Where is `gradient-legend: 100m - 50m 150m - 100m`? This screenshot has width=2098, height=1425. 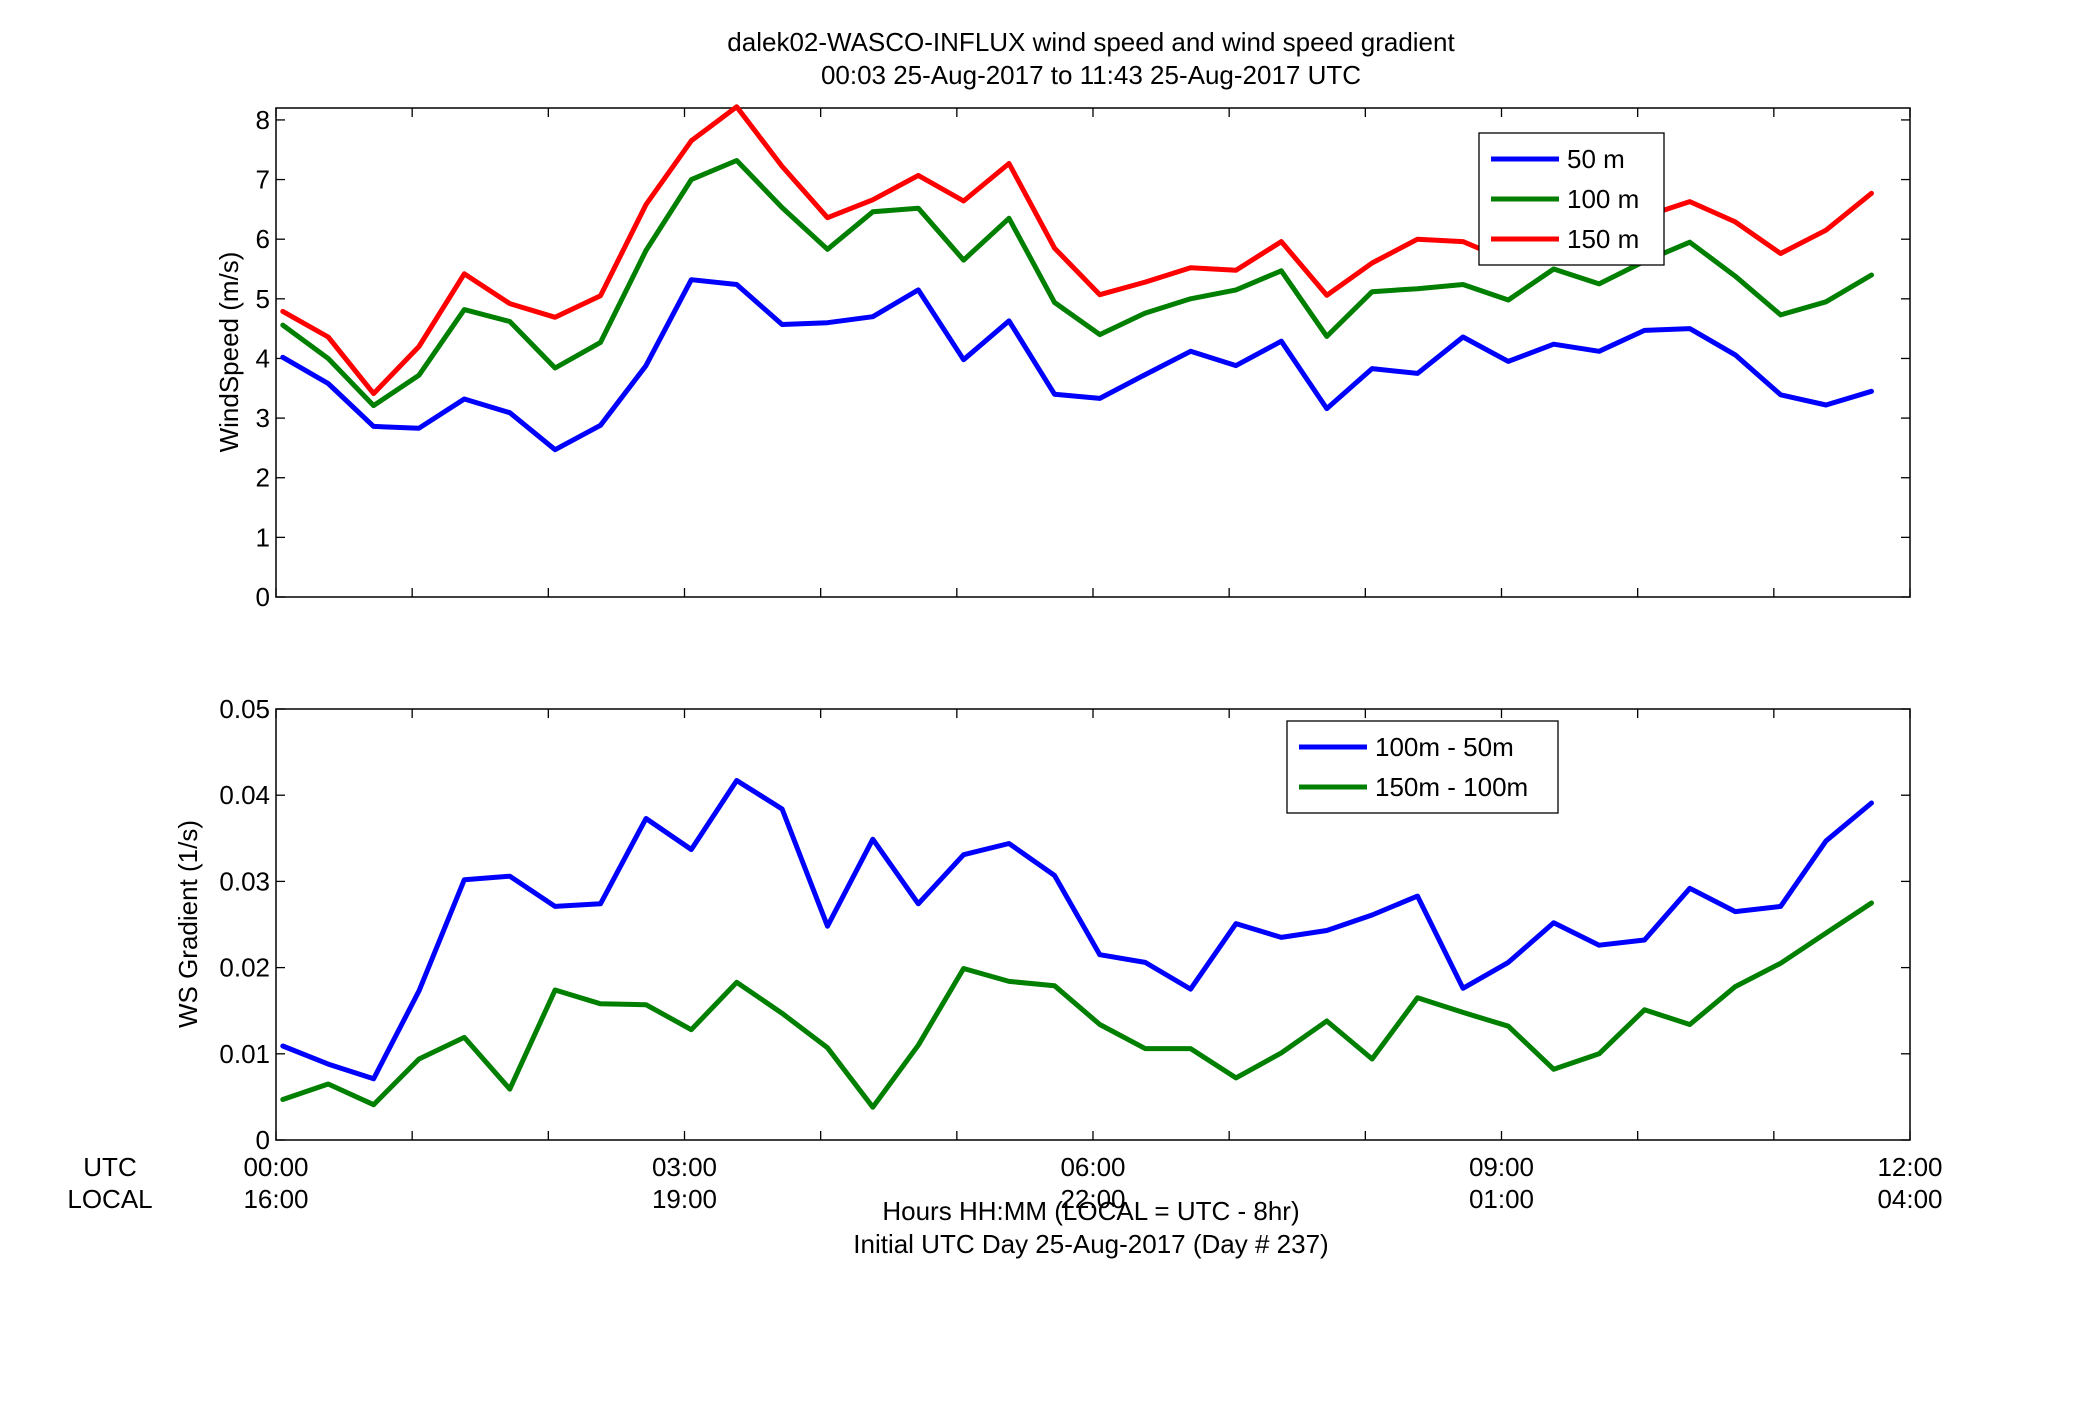 gradient-legend: 100m - 50m 150m - 100m is located at coordinates (1422, 767).